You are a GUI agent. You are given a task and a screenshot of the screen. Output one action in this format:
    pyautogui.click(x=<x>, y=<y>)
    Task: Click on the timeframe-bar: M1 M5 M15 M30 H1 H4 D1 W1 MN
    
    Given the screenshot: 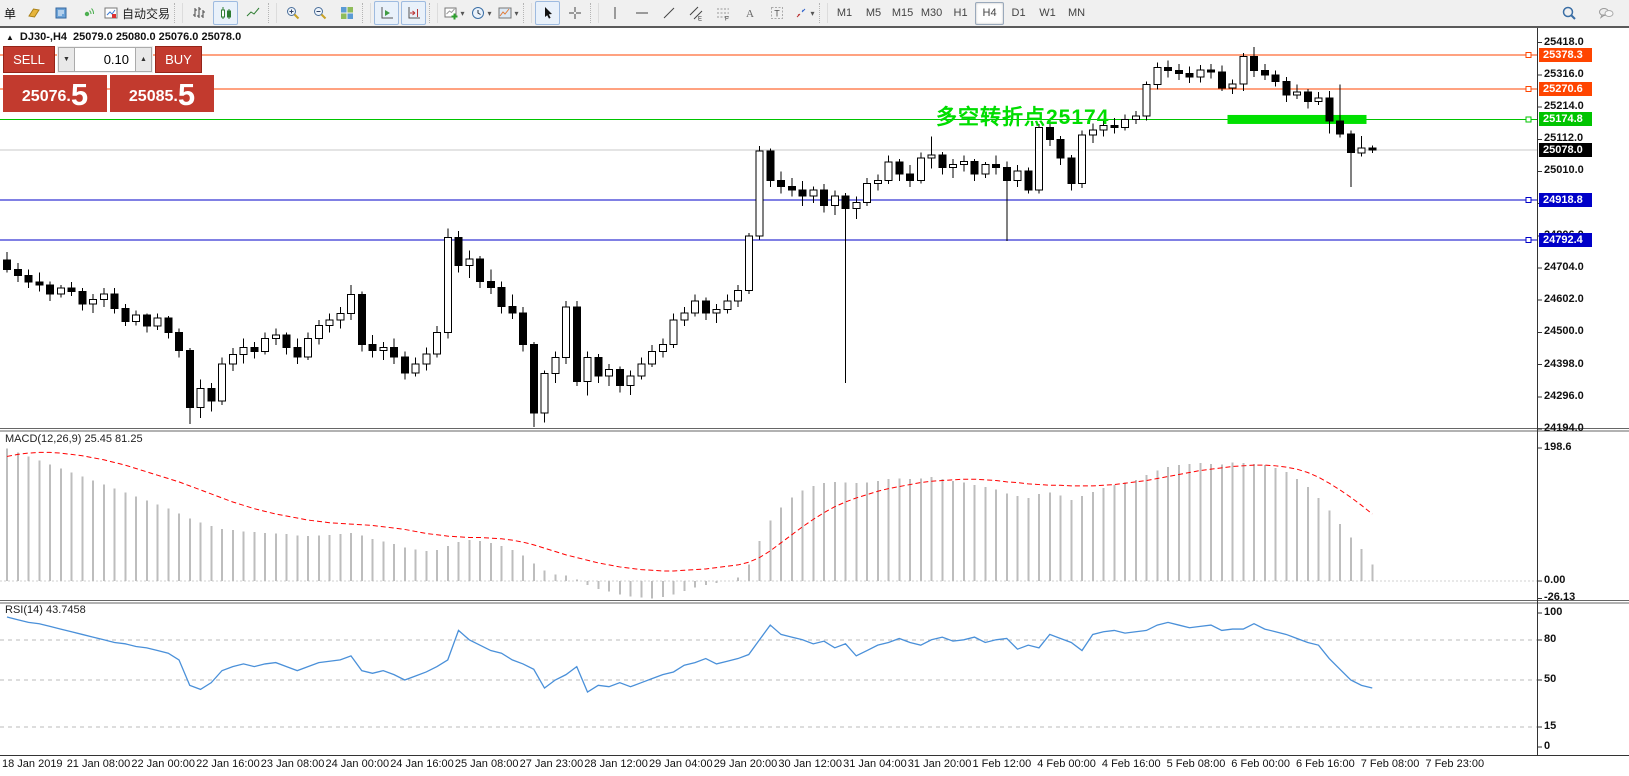 What is the action you would take?
    pyautogui.click(x=960, y=13)
    